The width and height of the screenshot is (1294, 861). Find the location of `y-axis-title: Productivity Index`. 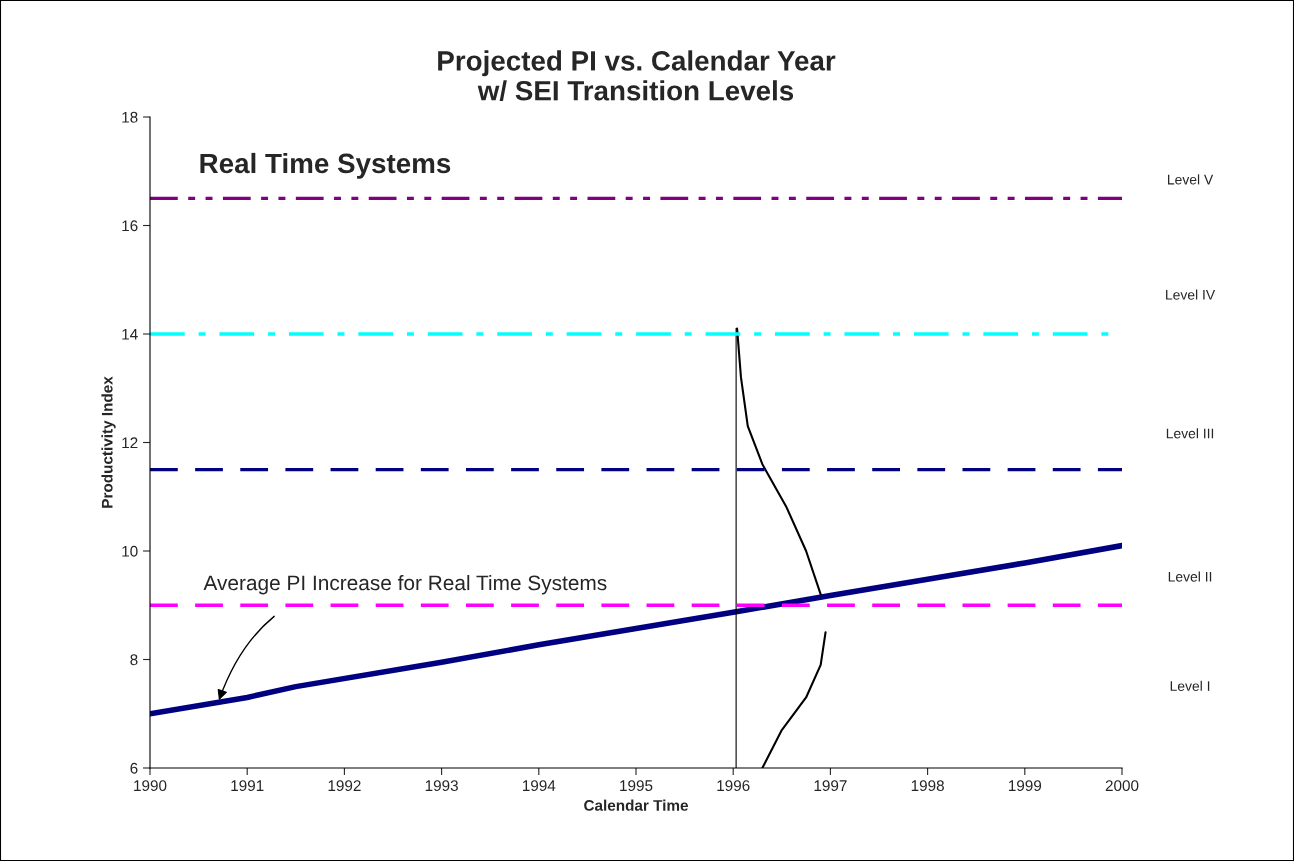

y-axis-title: Productivity Index is located at coordinates (108, 442).